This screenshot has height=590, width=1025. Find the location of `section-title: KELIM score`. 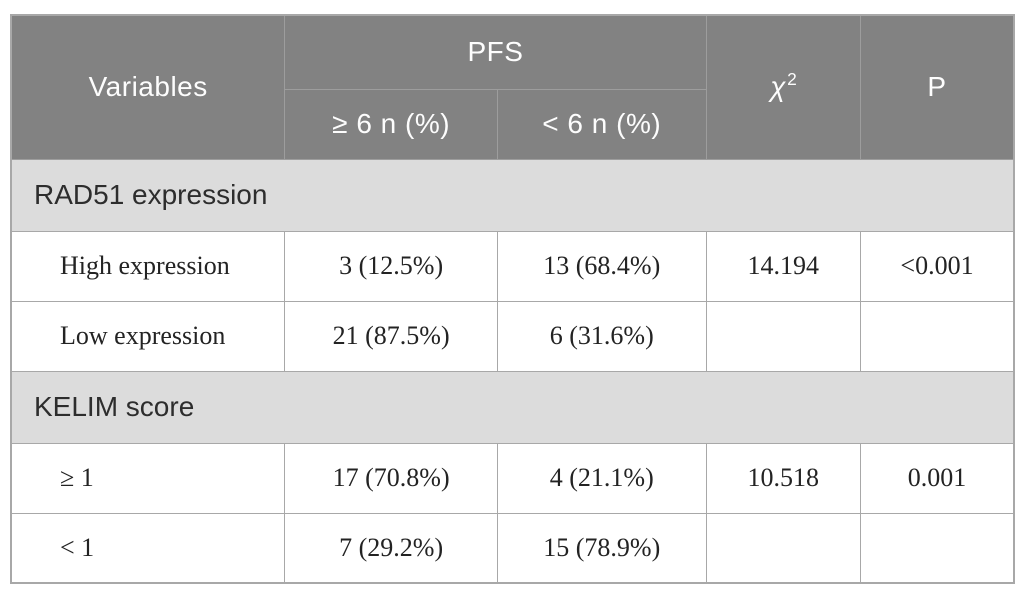

section-title: KELIM score is located at coordinates (512, 407).